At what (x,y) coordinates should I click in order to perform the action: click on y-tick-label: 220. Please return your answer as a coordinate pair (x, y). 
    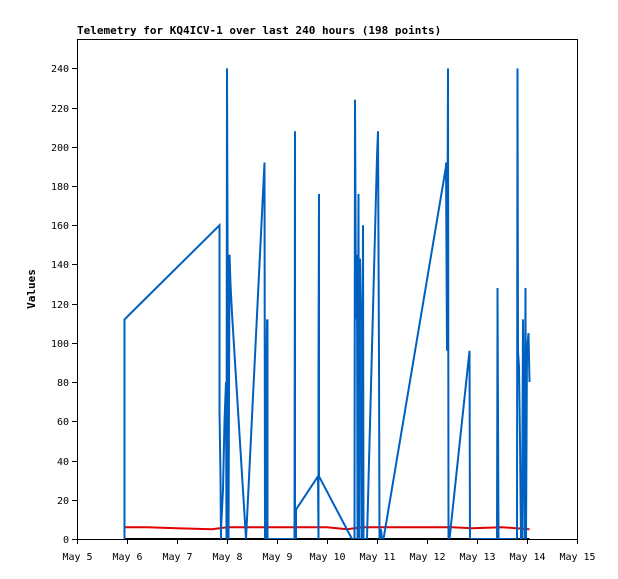
    Looking at the image, I should click on (60, 109).